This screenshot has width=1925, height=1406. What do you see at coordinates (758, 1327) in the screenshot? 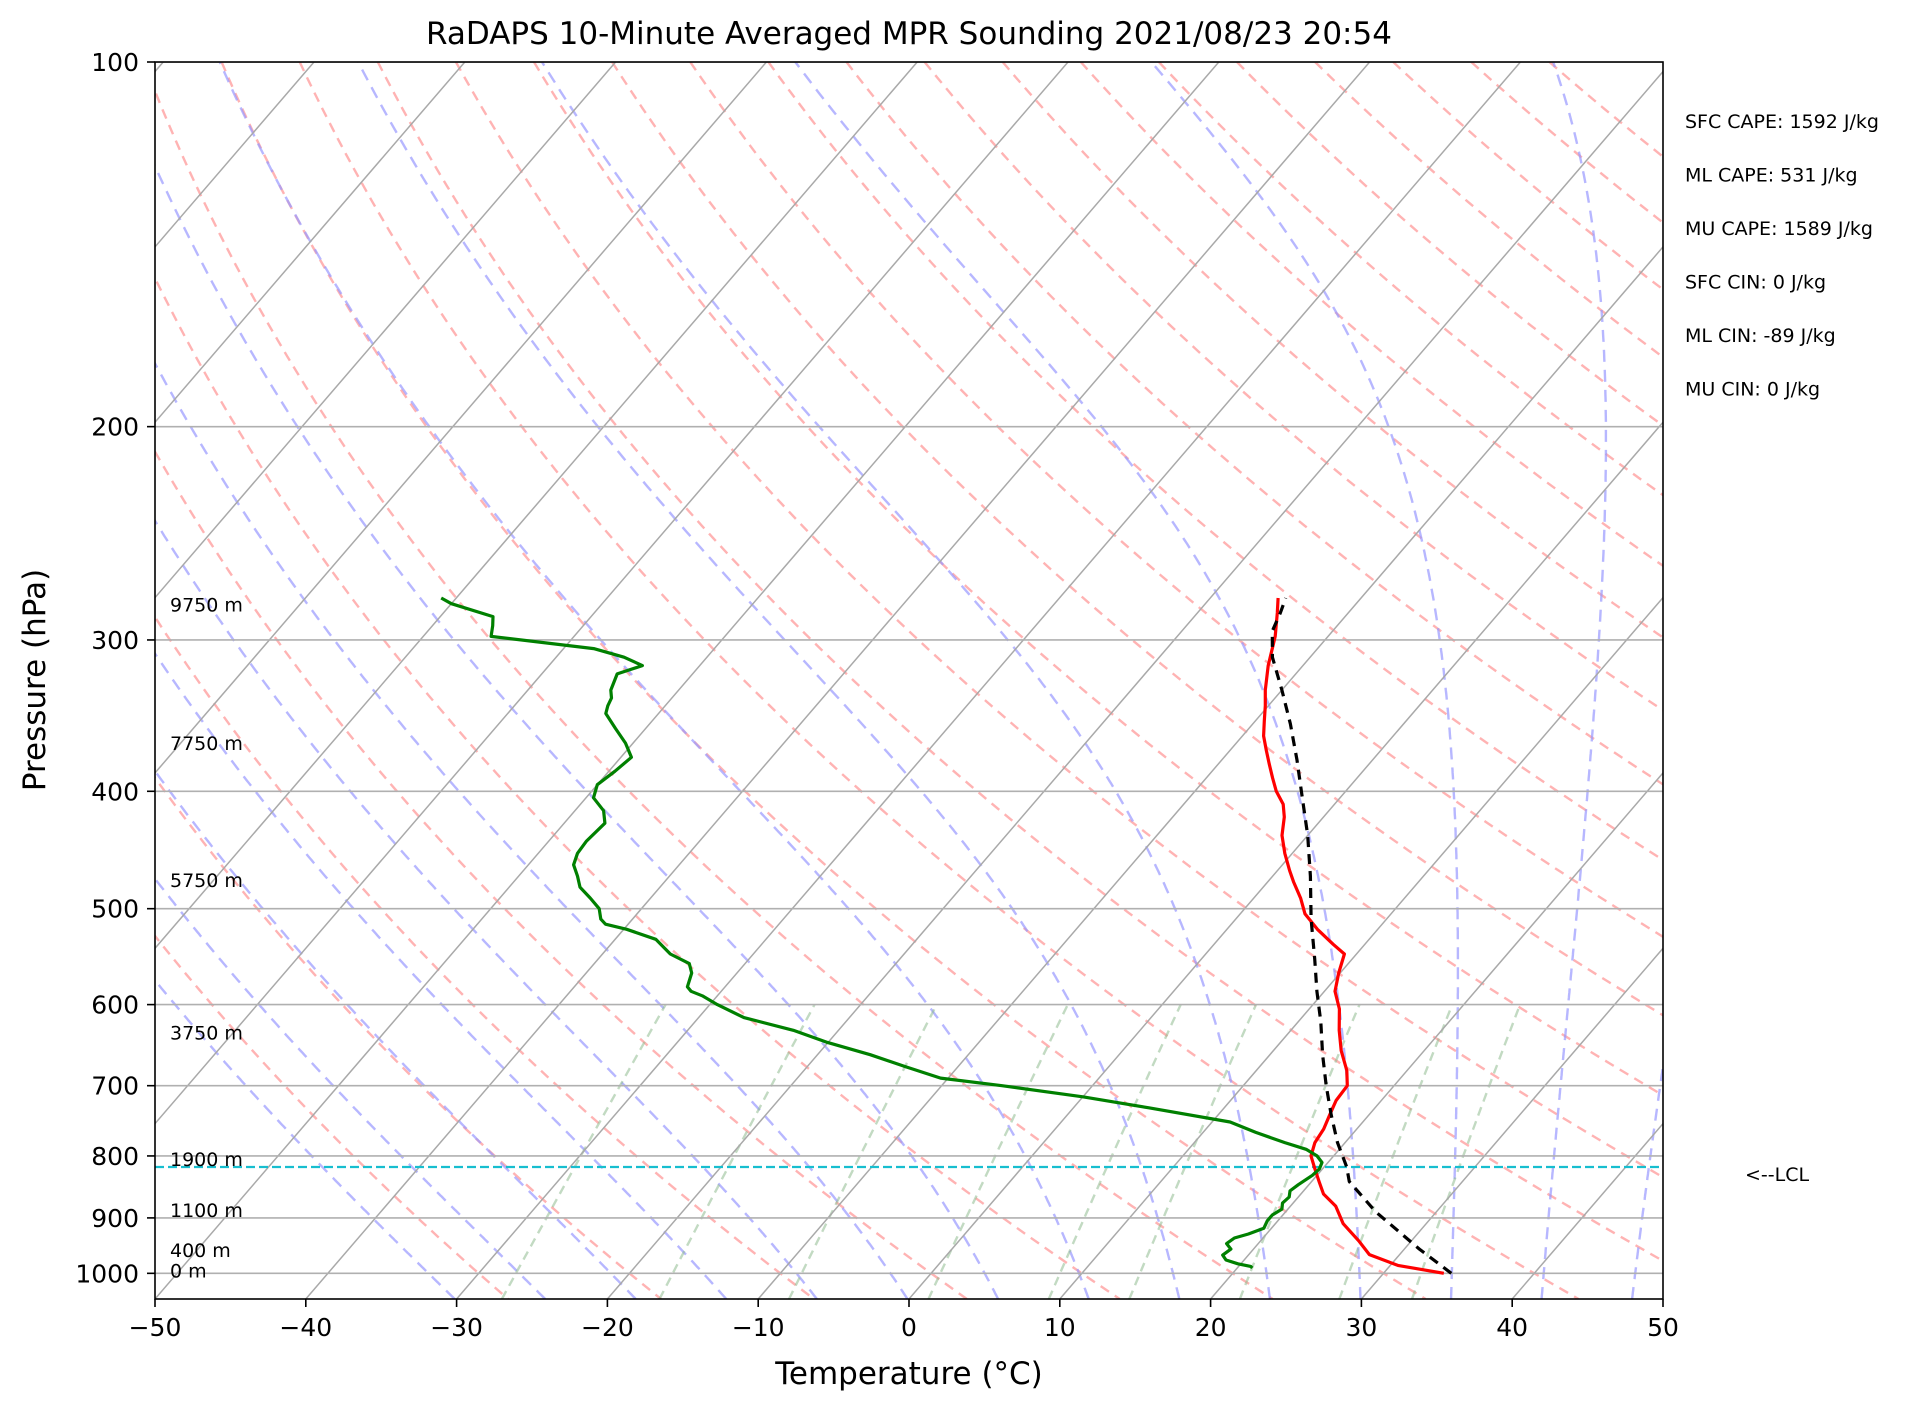
I see `x-tick-label: −10` at bounding box center [758, 1327].